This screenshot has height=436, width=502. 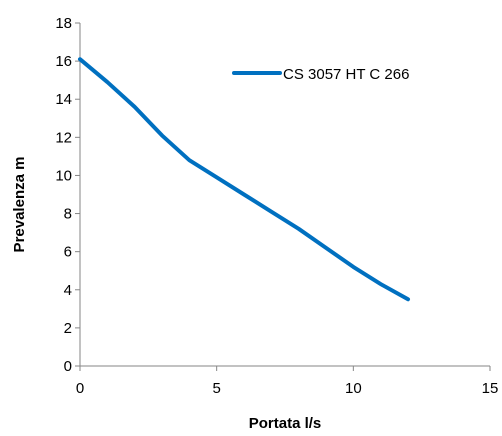 I want to click on y-tick-label: 16, so click(x=63, y=61).